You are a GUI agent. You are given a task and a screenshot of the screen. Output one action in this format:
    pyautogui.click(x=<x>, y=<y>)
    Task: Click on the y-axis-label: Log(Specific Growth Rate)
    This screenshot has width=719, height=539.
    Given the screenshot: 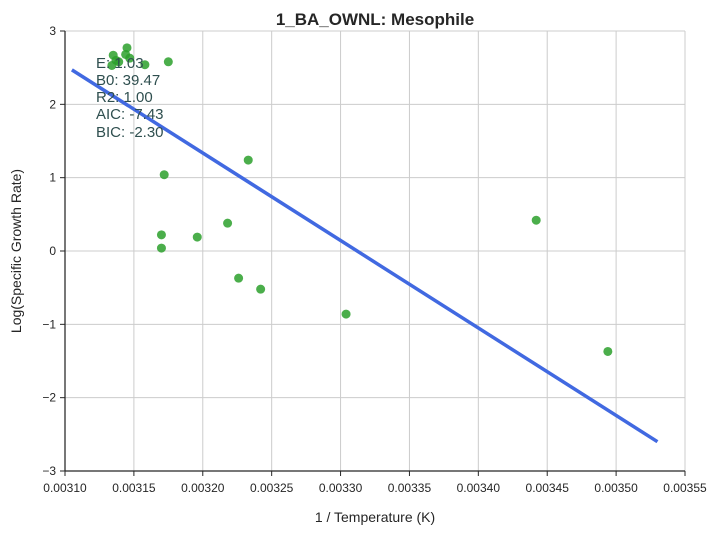 What is the action you would take?
    pyautogui.click(x=16, y=251)
    